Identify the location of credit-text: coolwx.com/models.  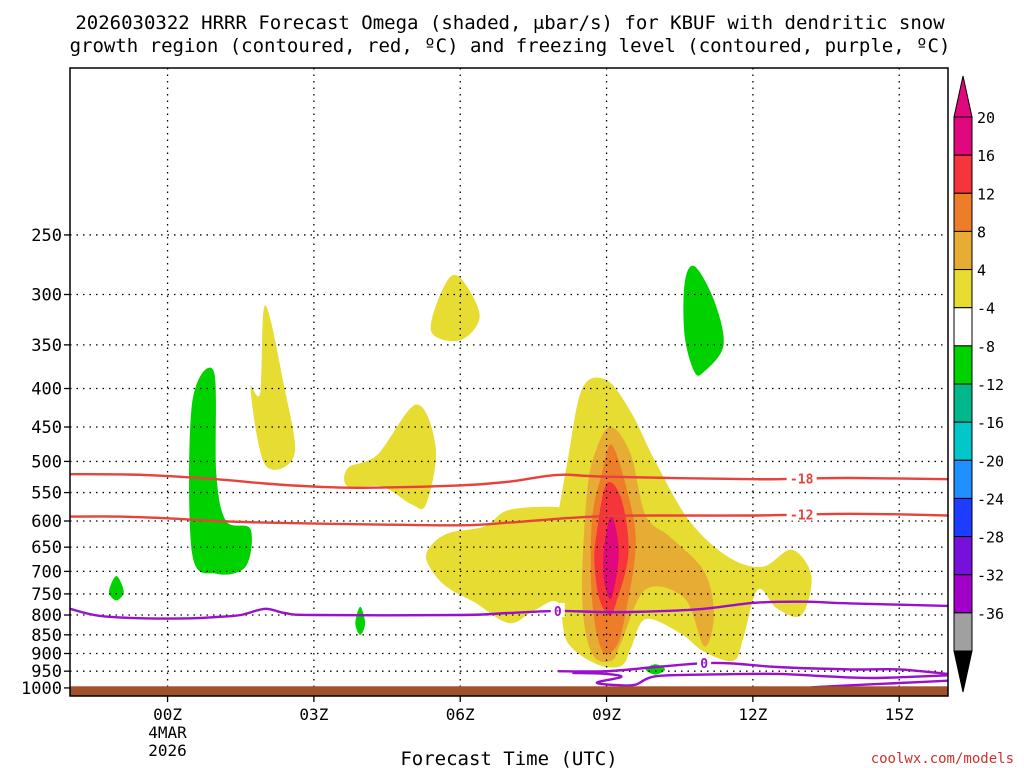
(942, 759).